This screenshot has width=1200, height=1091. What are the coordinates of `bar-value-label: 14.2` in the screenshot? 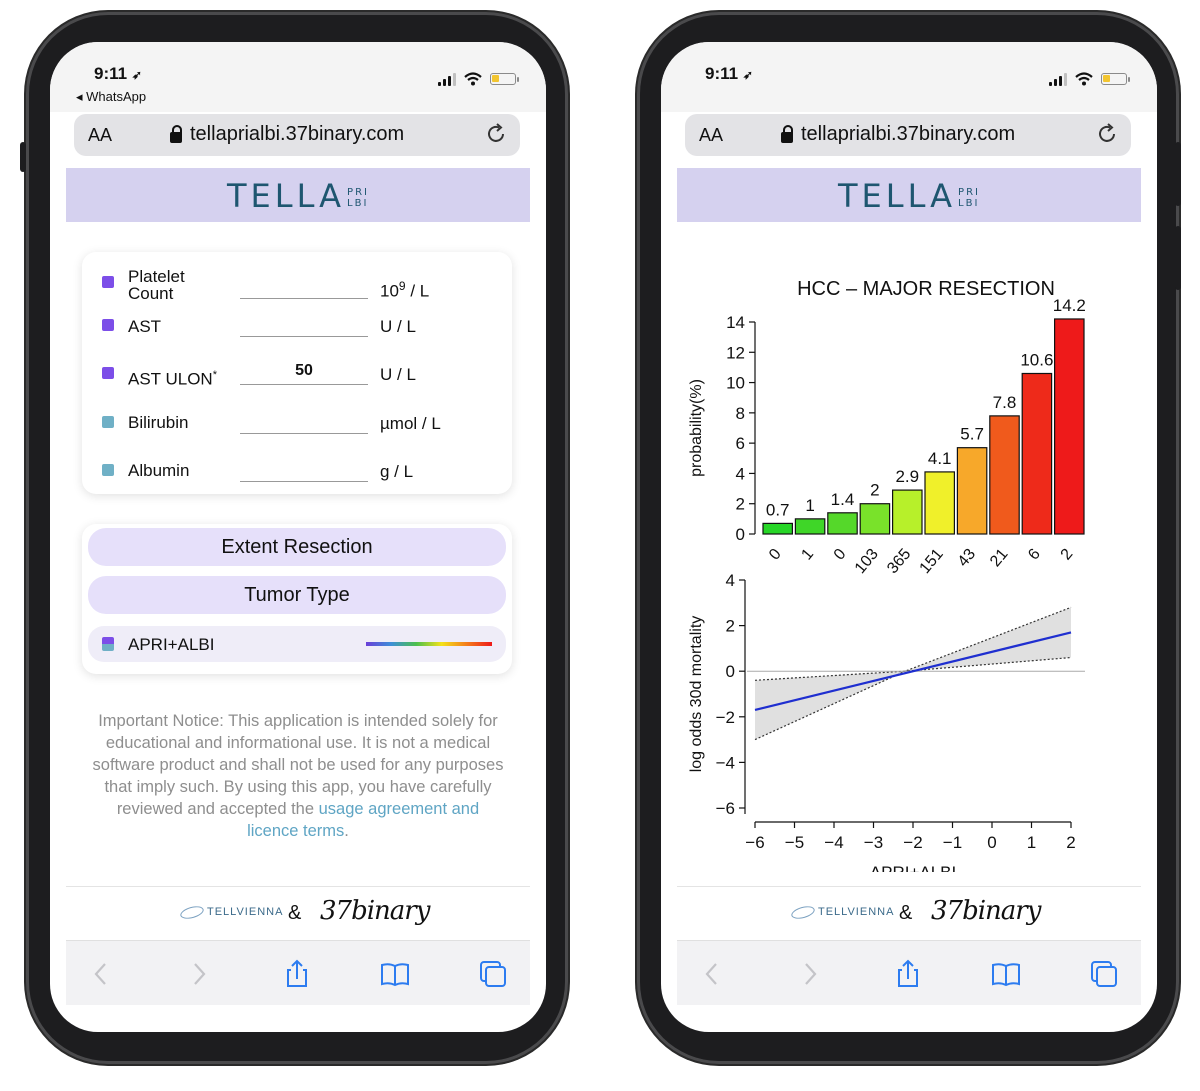 It's located at (1069, 305).